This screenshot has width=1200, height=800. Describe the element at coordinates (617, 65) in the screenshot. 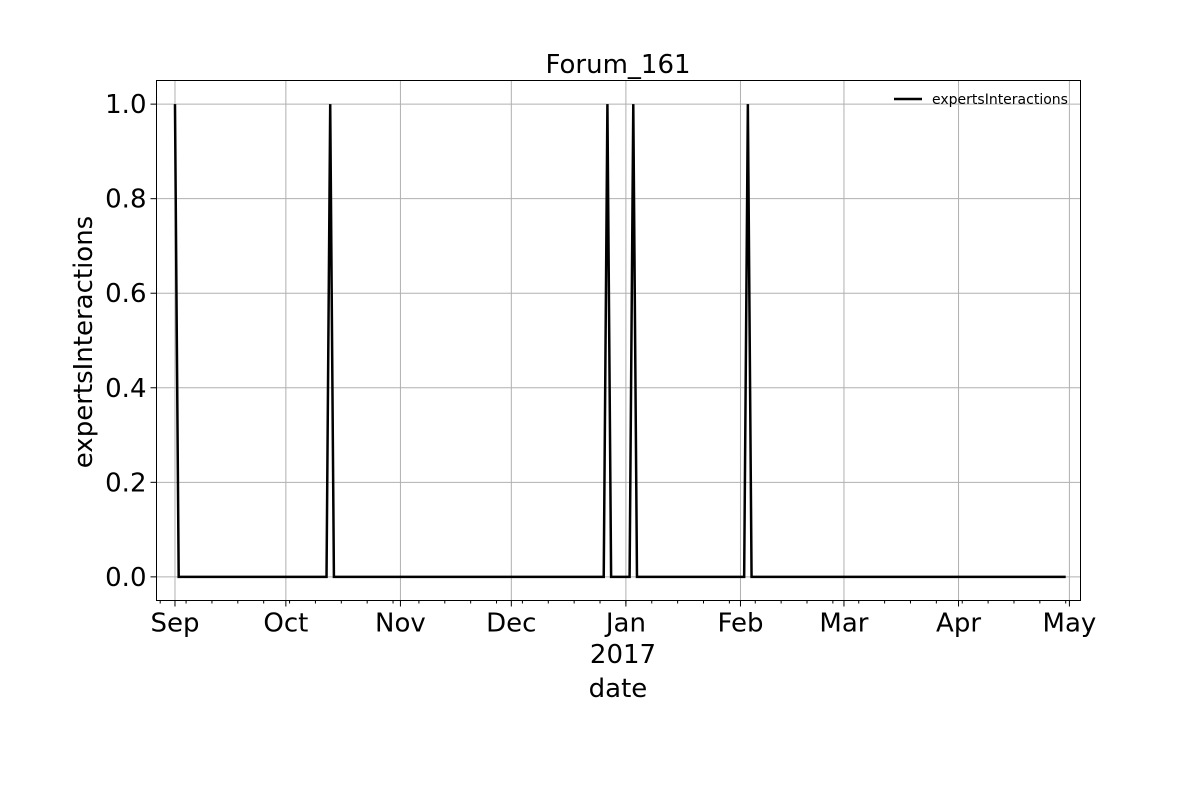

I see `chart-title: Forum_161` at that location.